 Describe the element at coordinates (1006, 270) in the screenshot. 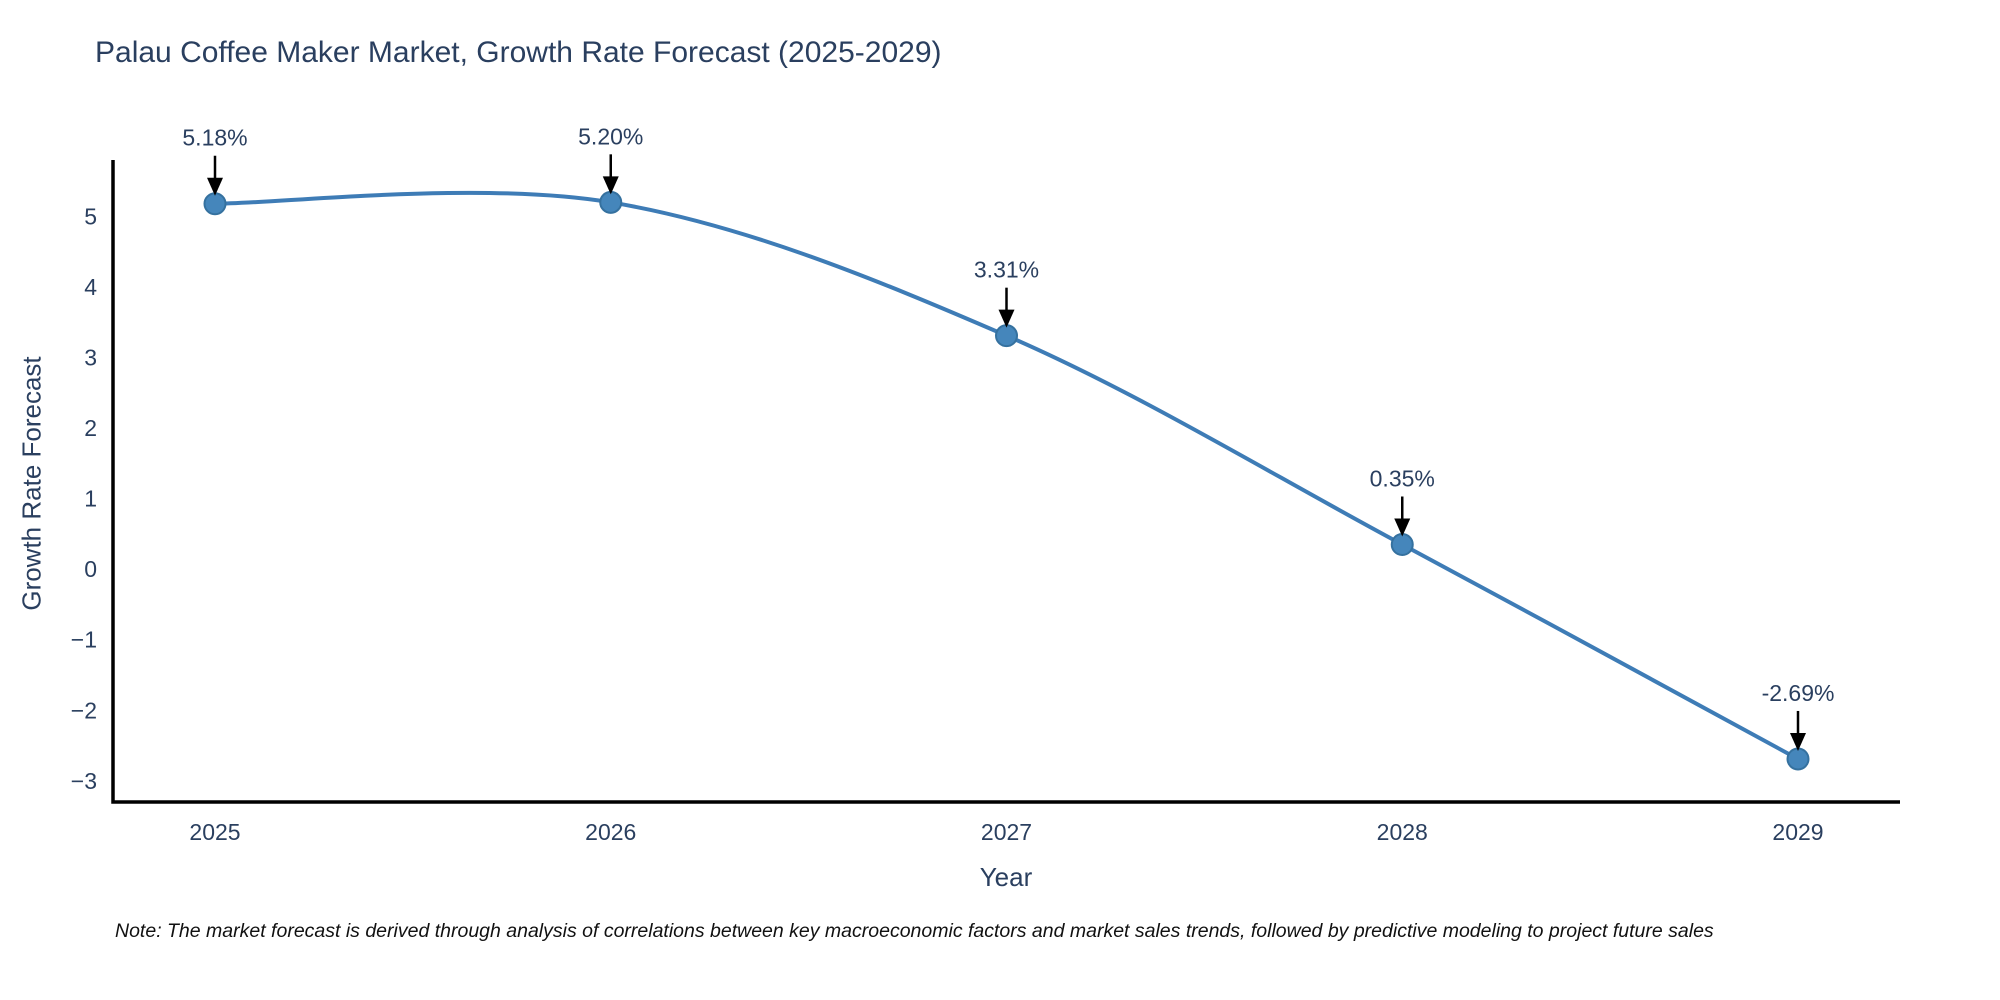

I see `data-label: 3.31%` at that location.